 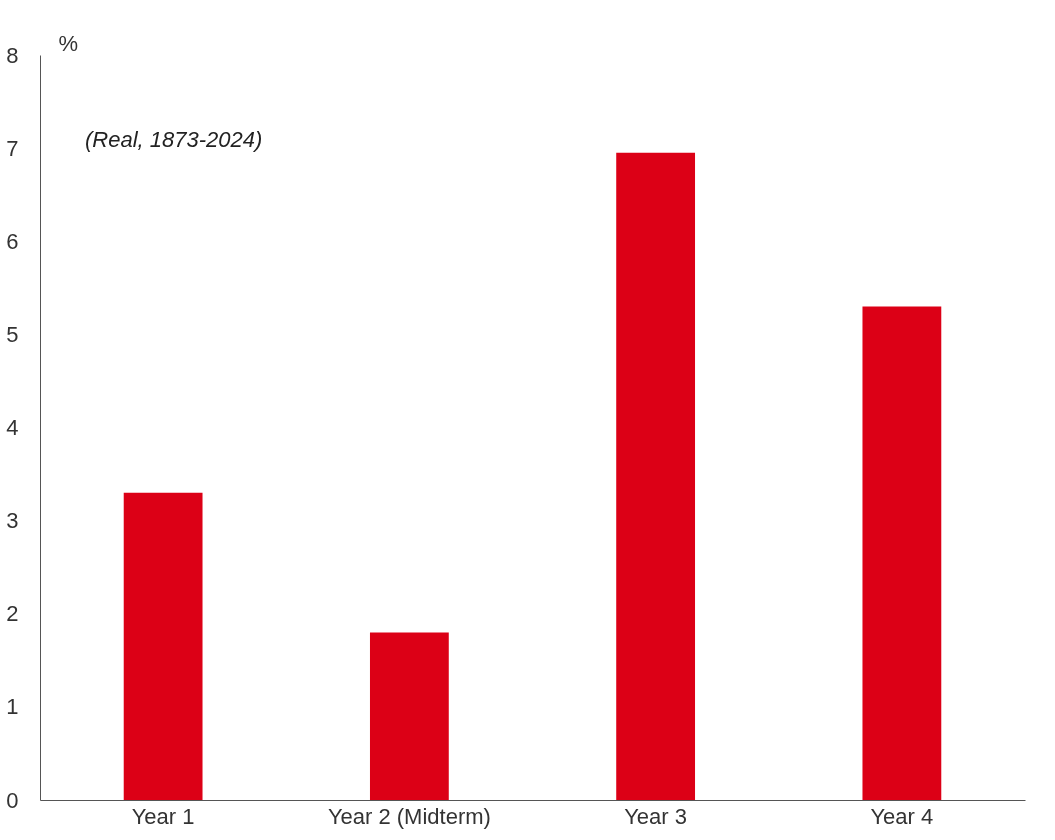 What do you see at coordinates (12, 241) in the screenshot?
I see `y-tick-label: 6` at bounding box center [12, 241].